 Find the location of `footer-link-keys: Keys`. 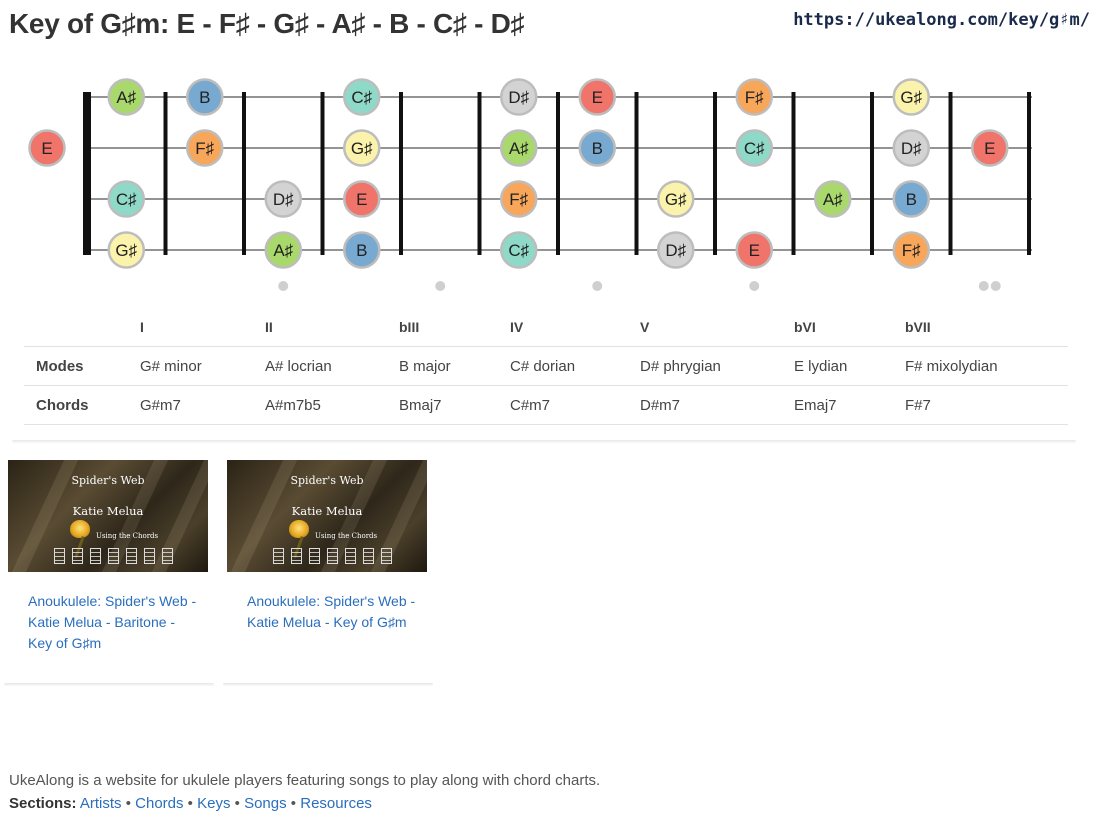

footer-link-keys: Keys is located at coordinates (214, 803).